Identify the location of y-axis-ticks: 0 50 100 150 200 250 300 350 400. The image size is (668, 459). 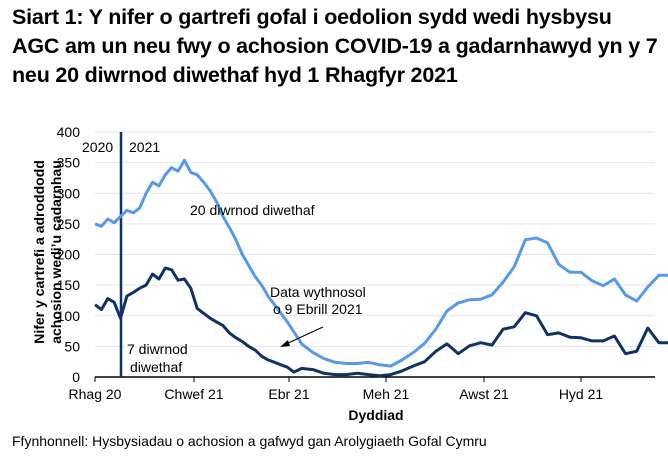
(69, 254).